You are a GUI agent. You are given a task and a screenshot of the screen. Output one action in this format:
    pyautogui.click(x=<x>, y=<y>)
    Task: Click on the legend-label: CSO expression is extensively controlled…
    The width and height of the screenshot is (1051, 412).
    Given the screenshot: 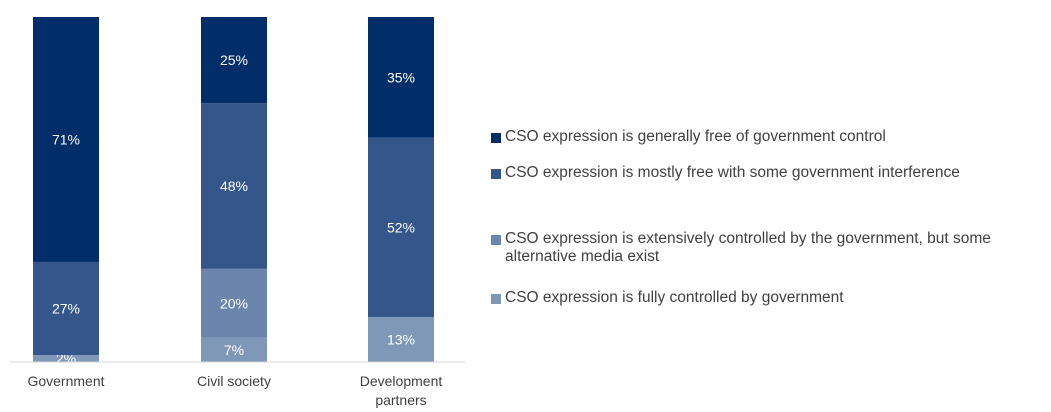 What is the action you would take?
    pyautogui.click(x=748, y=247)
    